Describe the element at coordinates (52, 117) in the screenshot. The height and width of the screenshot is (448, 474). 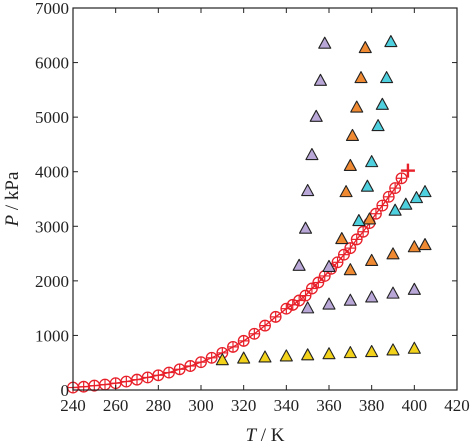
I see `y-tick-label: 5000` at that location.